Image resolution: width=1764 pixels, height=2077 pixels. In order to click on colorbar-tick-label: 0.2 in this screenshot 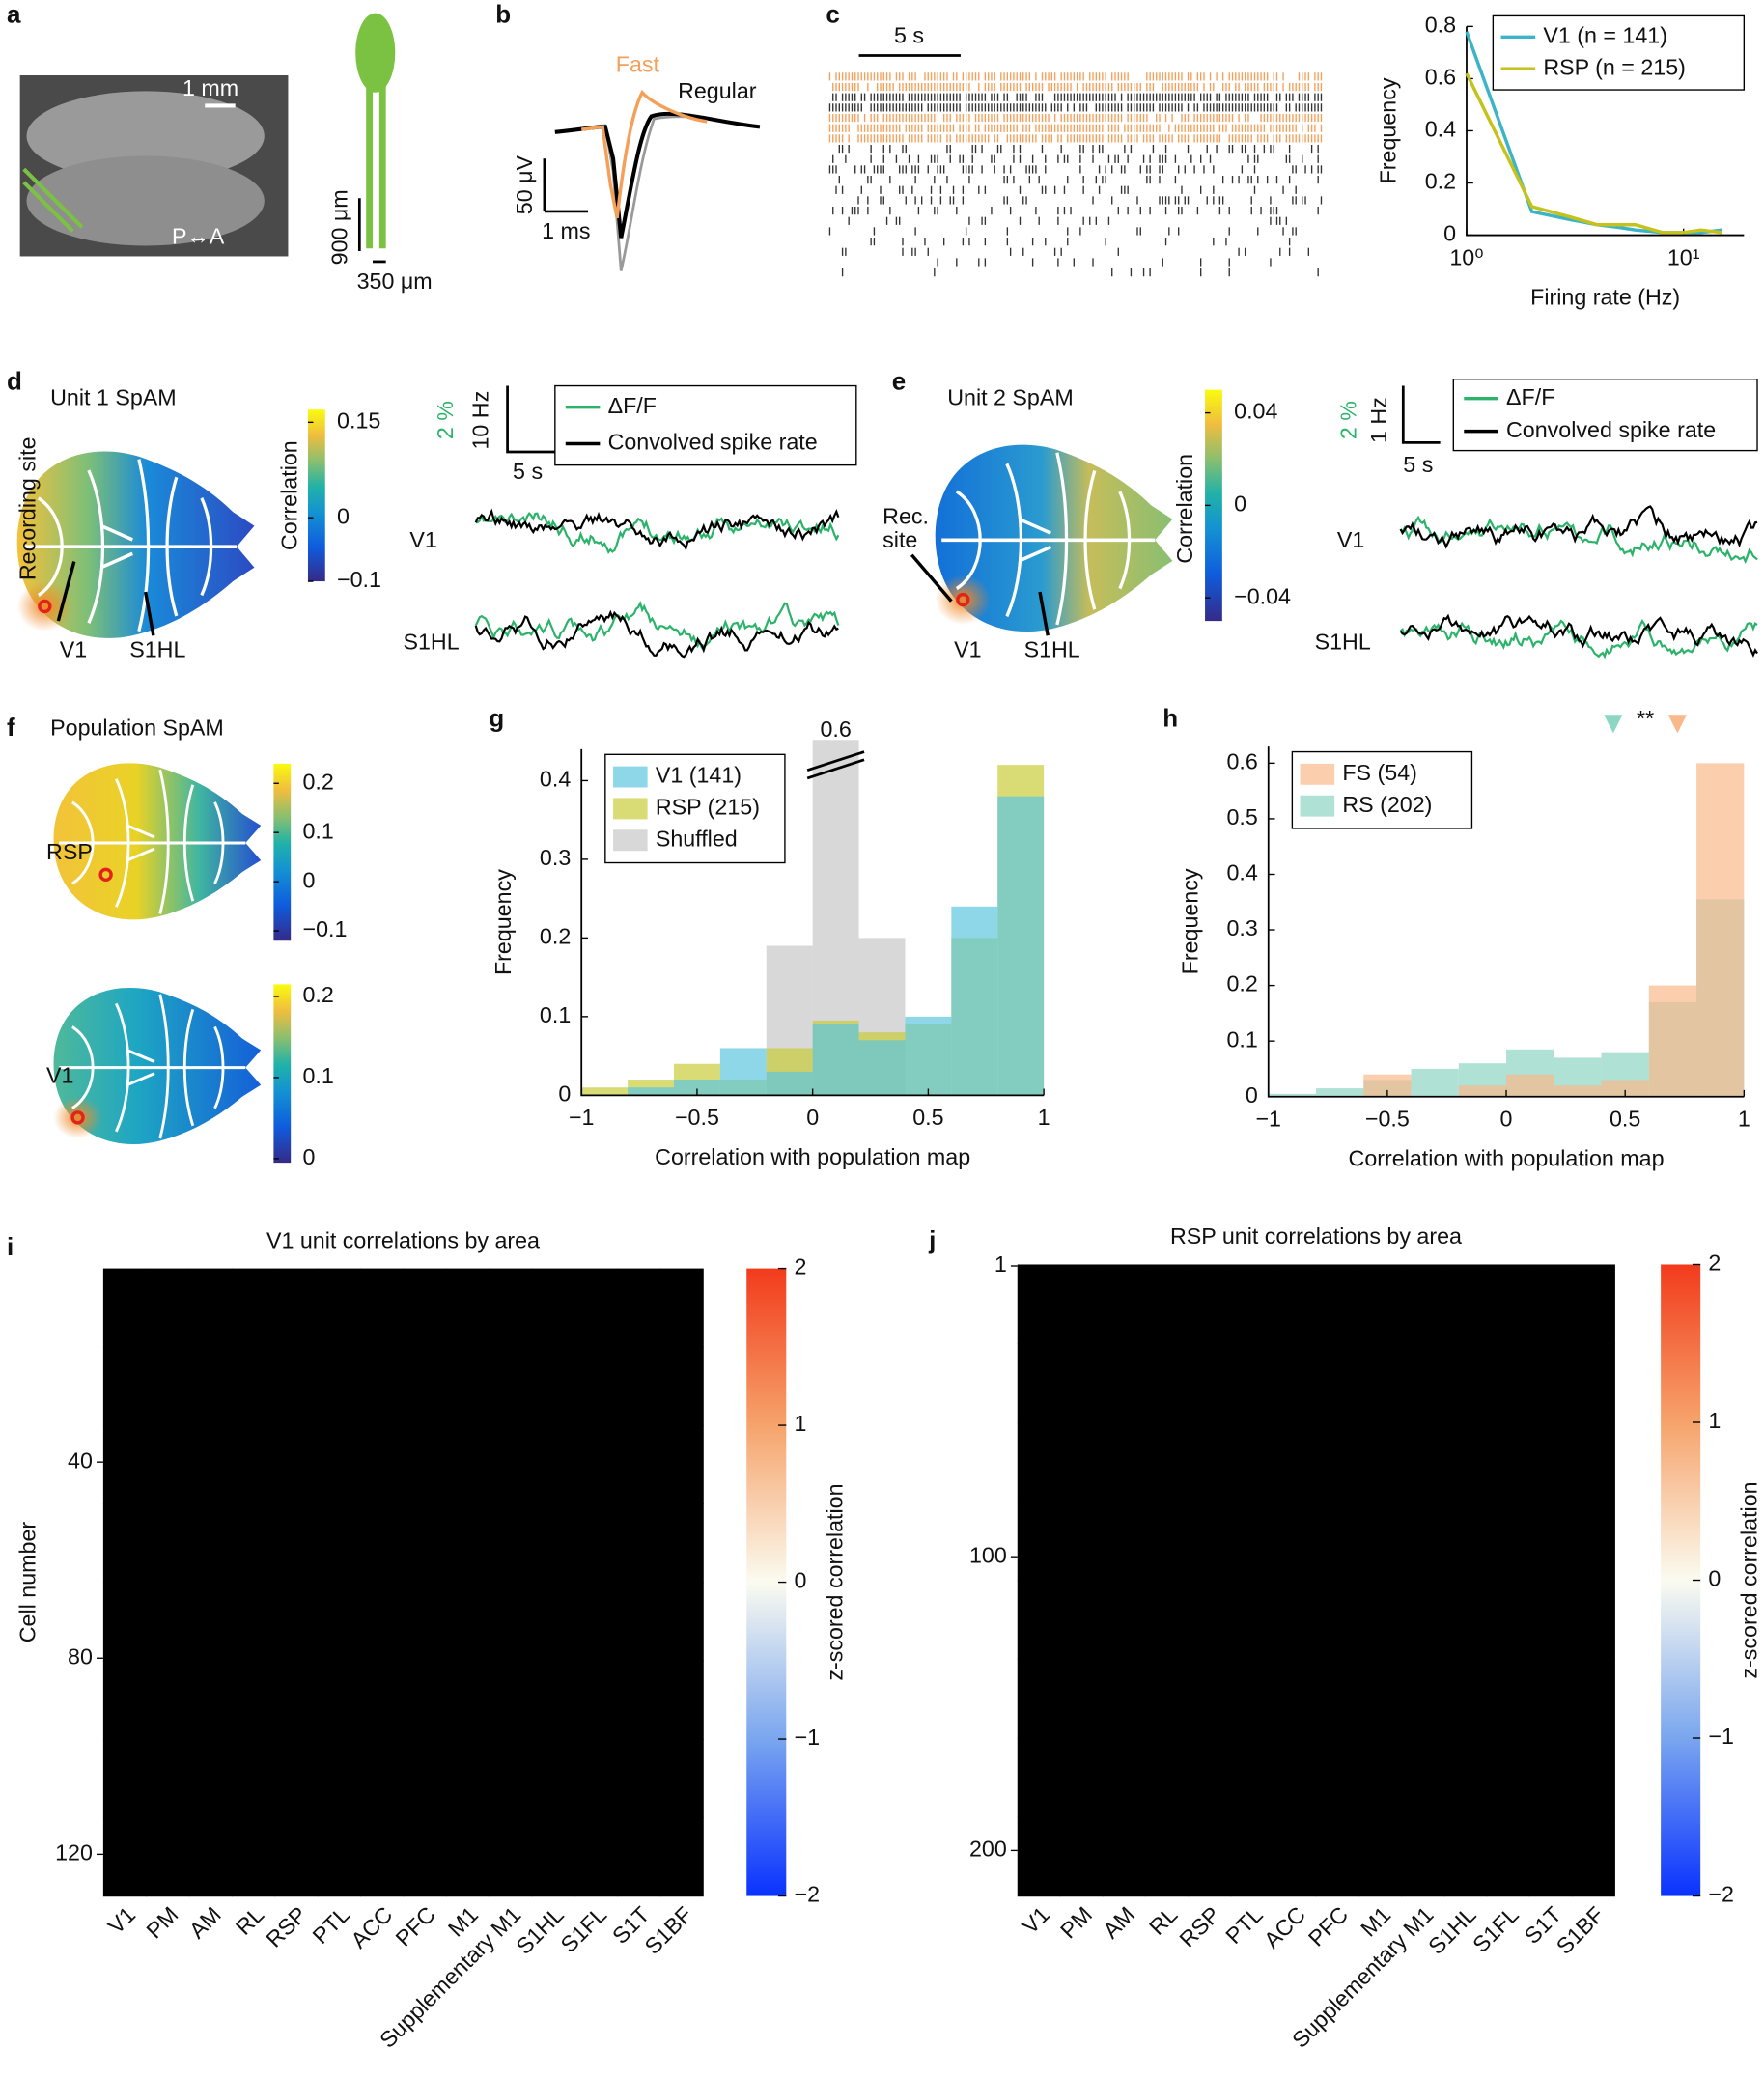, I will do `click(317, 994)`.